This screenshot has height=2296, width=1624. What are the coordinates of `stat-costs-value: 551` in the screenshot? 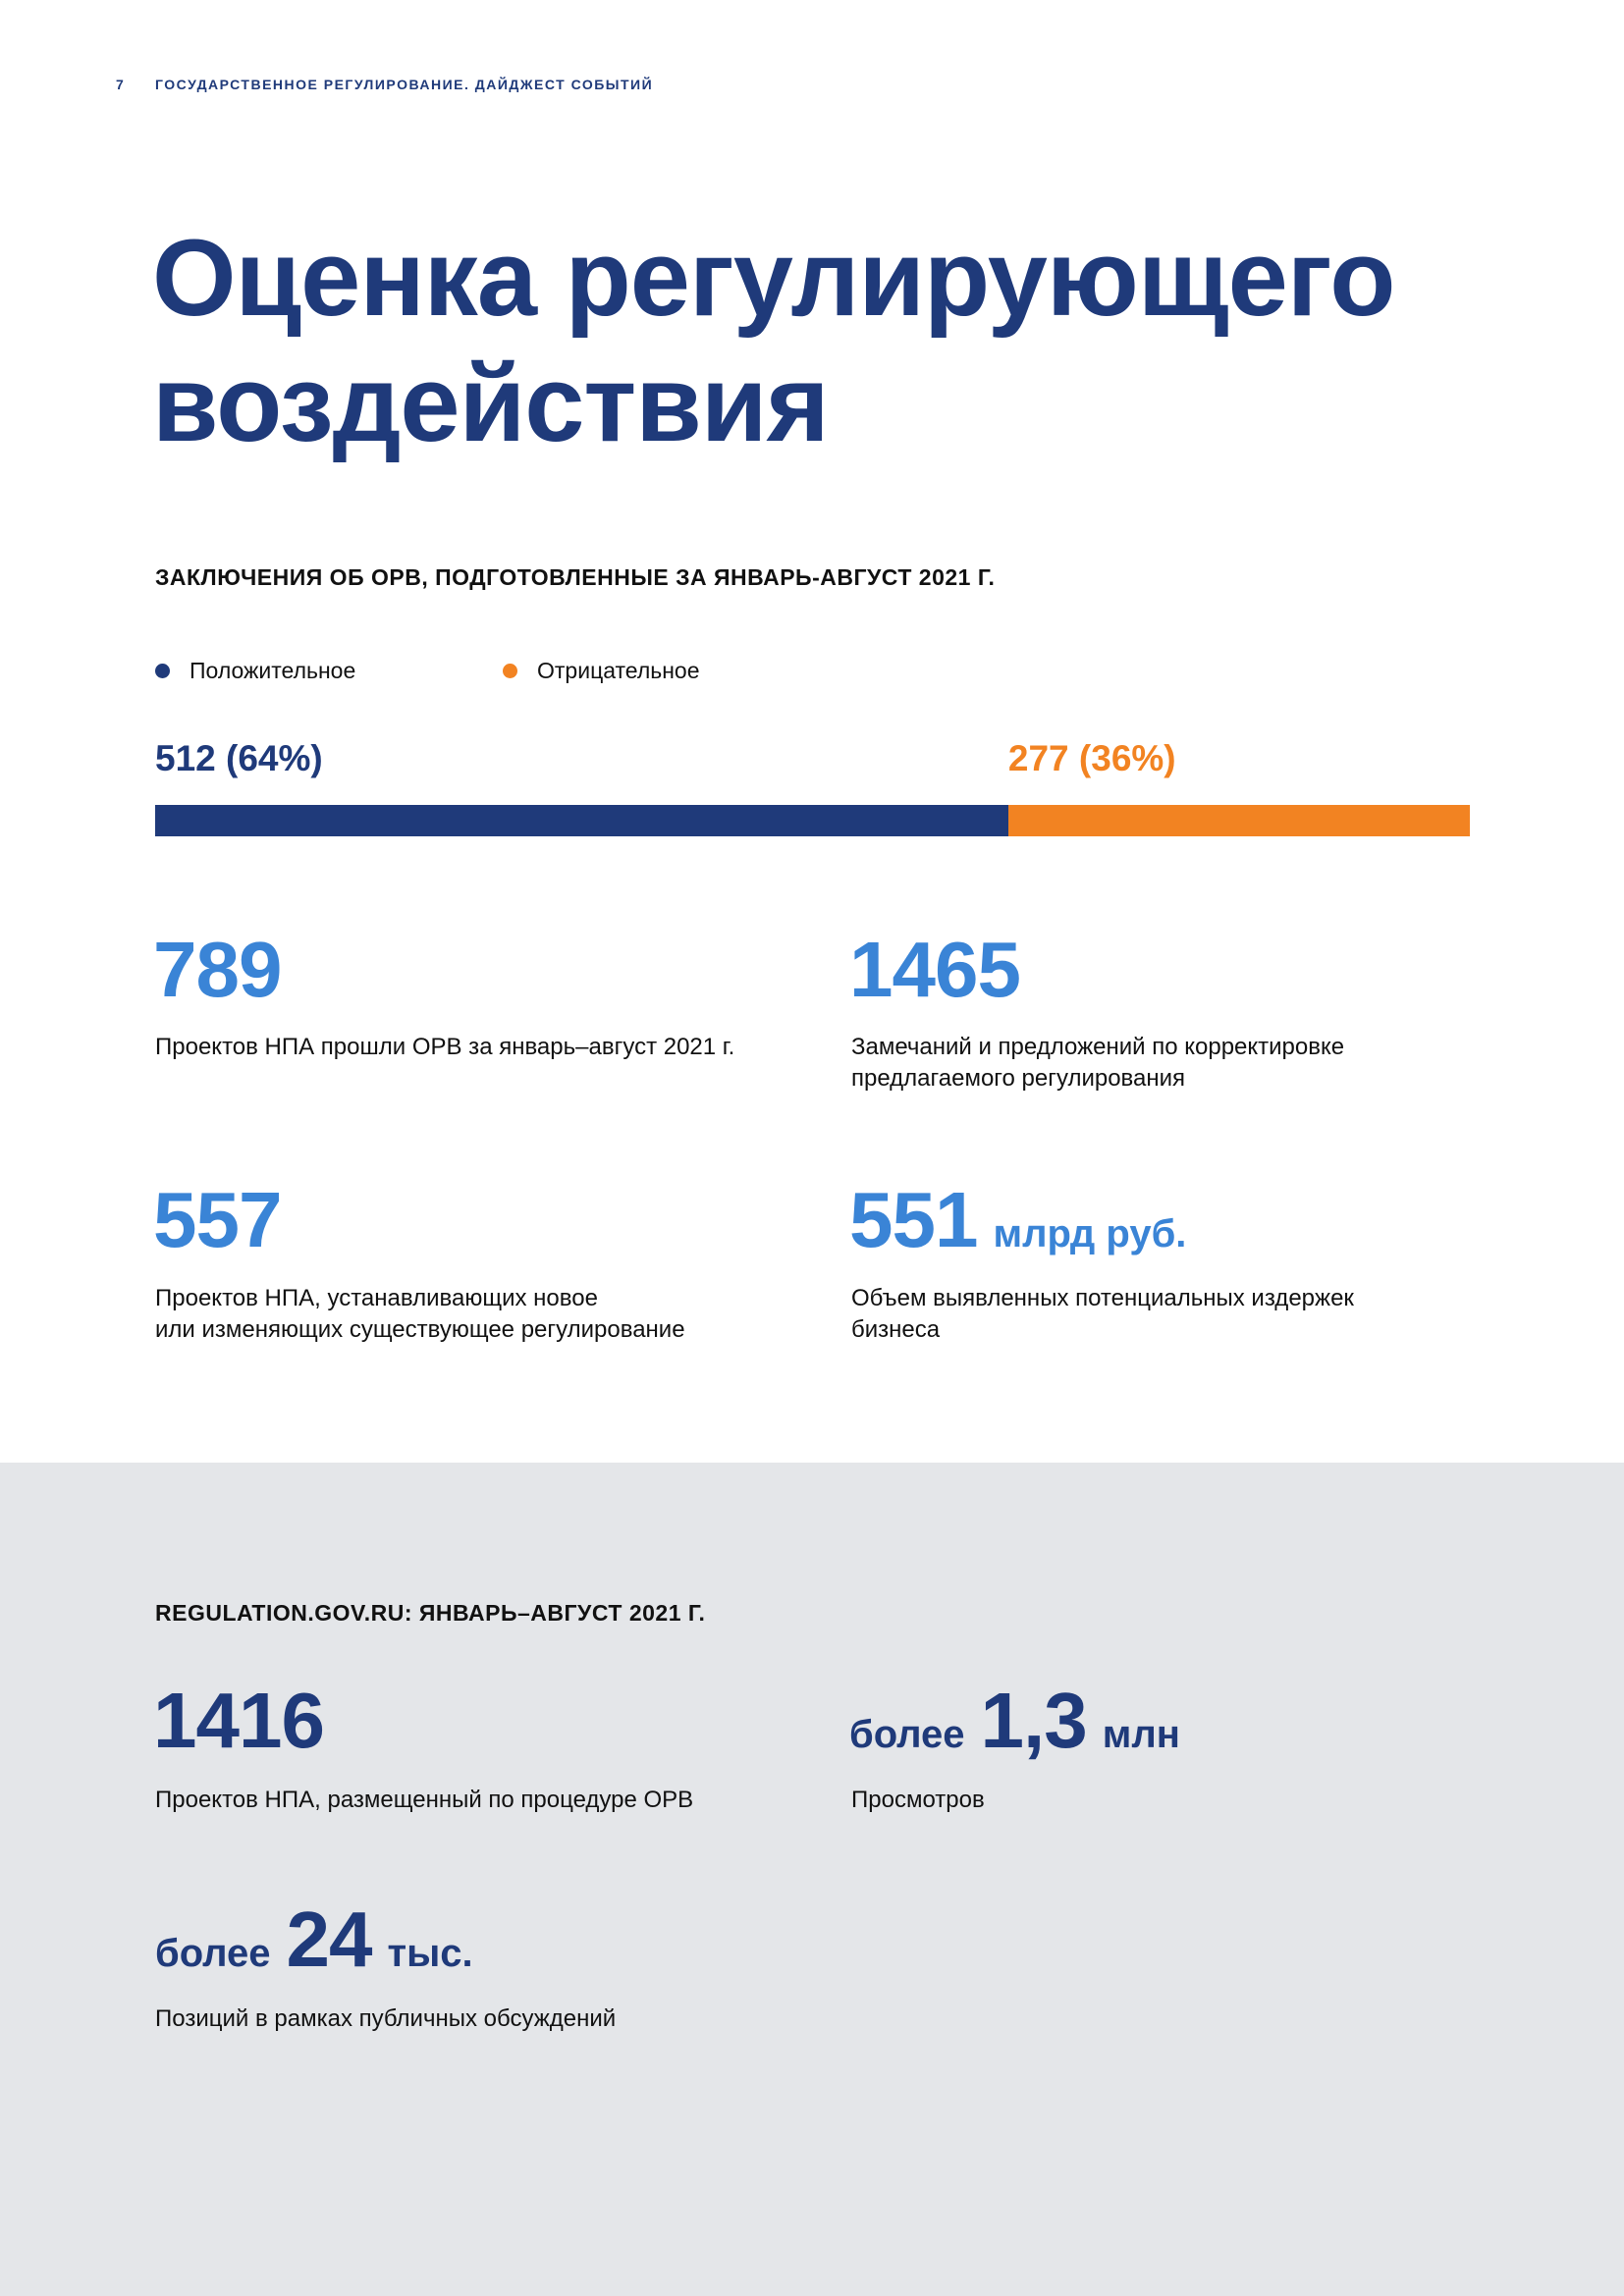 It's located at (913, 1219).